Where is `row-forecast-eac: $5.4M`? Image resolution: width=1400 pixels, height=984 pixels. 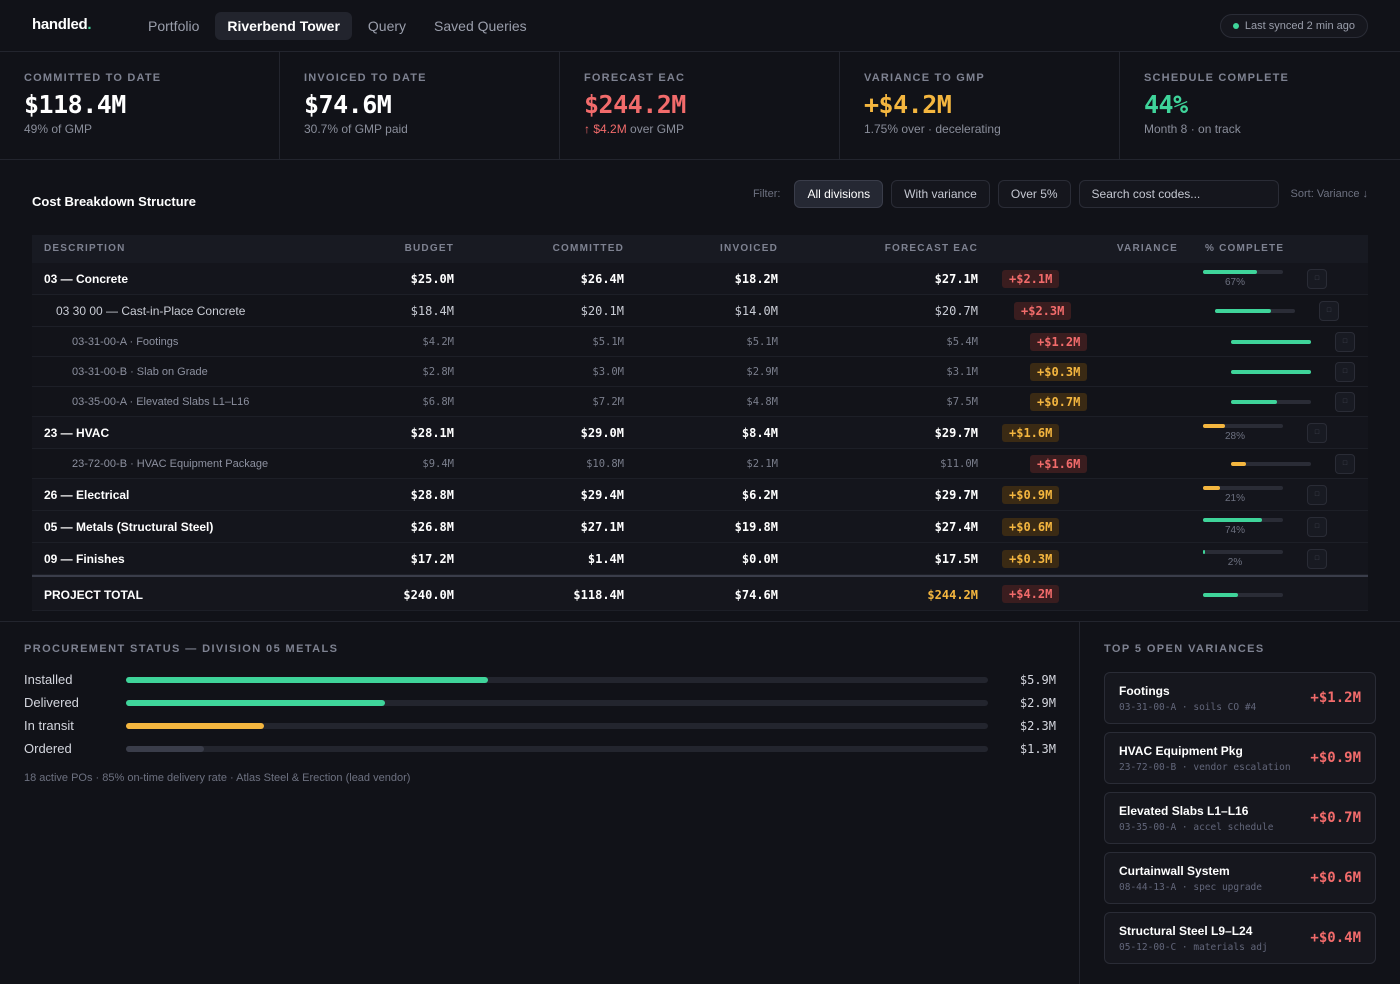
row-forecast-eac: $5.4M is located at coordinates (962, 342).